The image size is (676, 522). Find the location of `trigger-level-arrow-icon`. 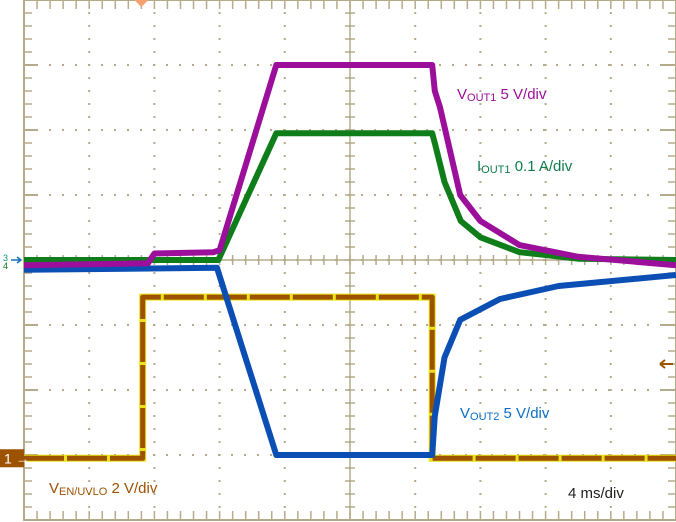

trigger-level-arrow-icon is located at coordinates (666, 364).